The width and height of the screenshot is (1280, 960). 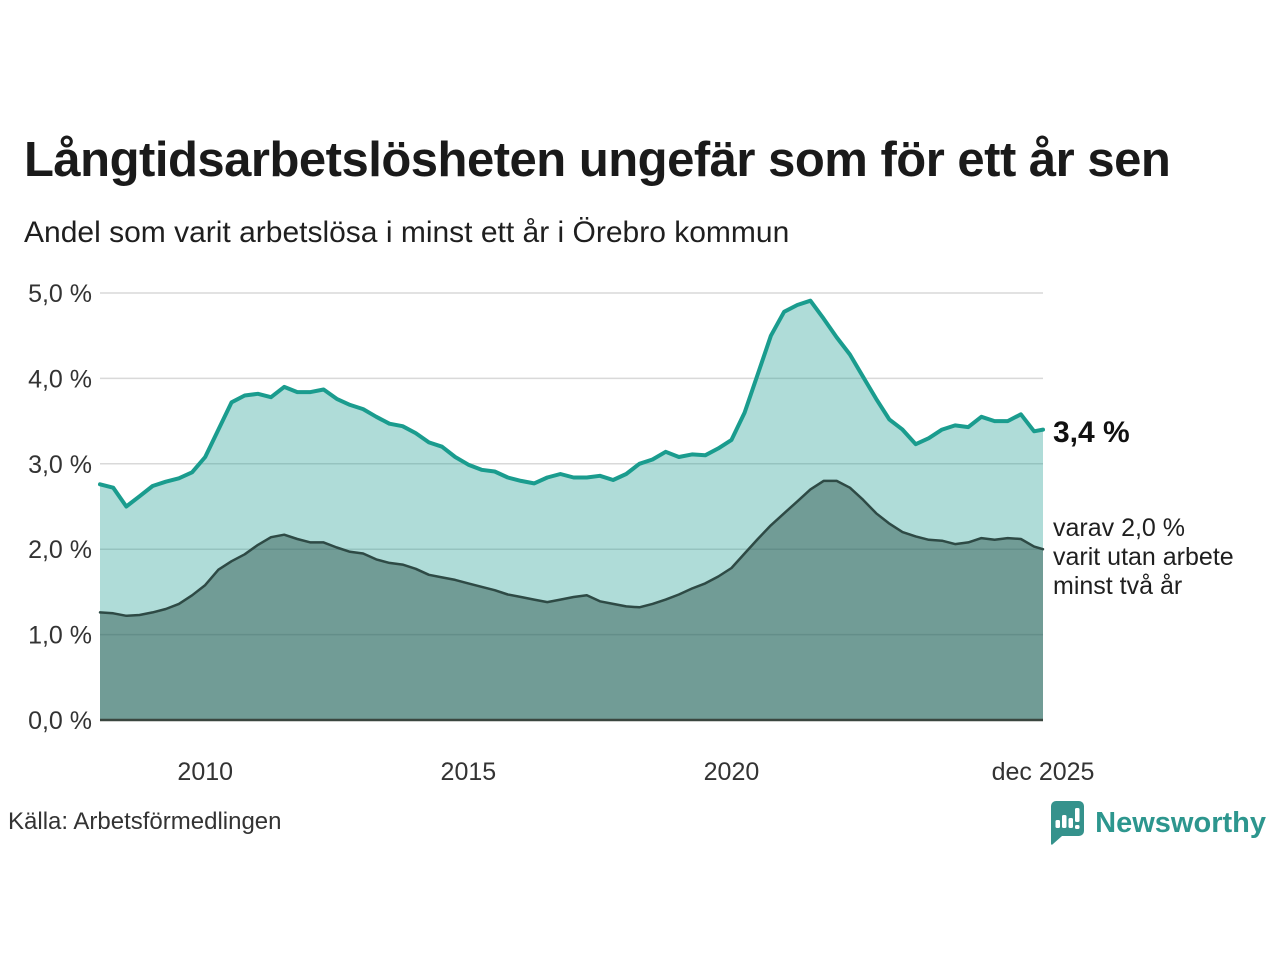 I want to click on secondary-label-line2: varit utan arbete, so click(x=1143, y=557).